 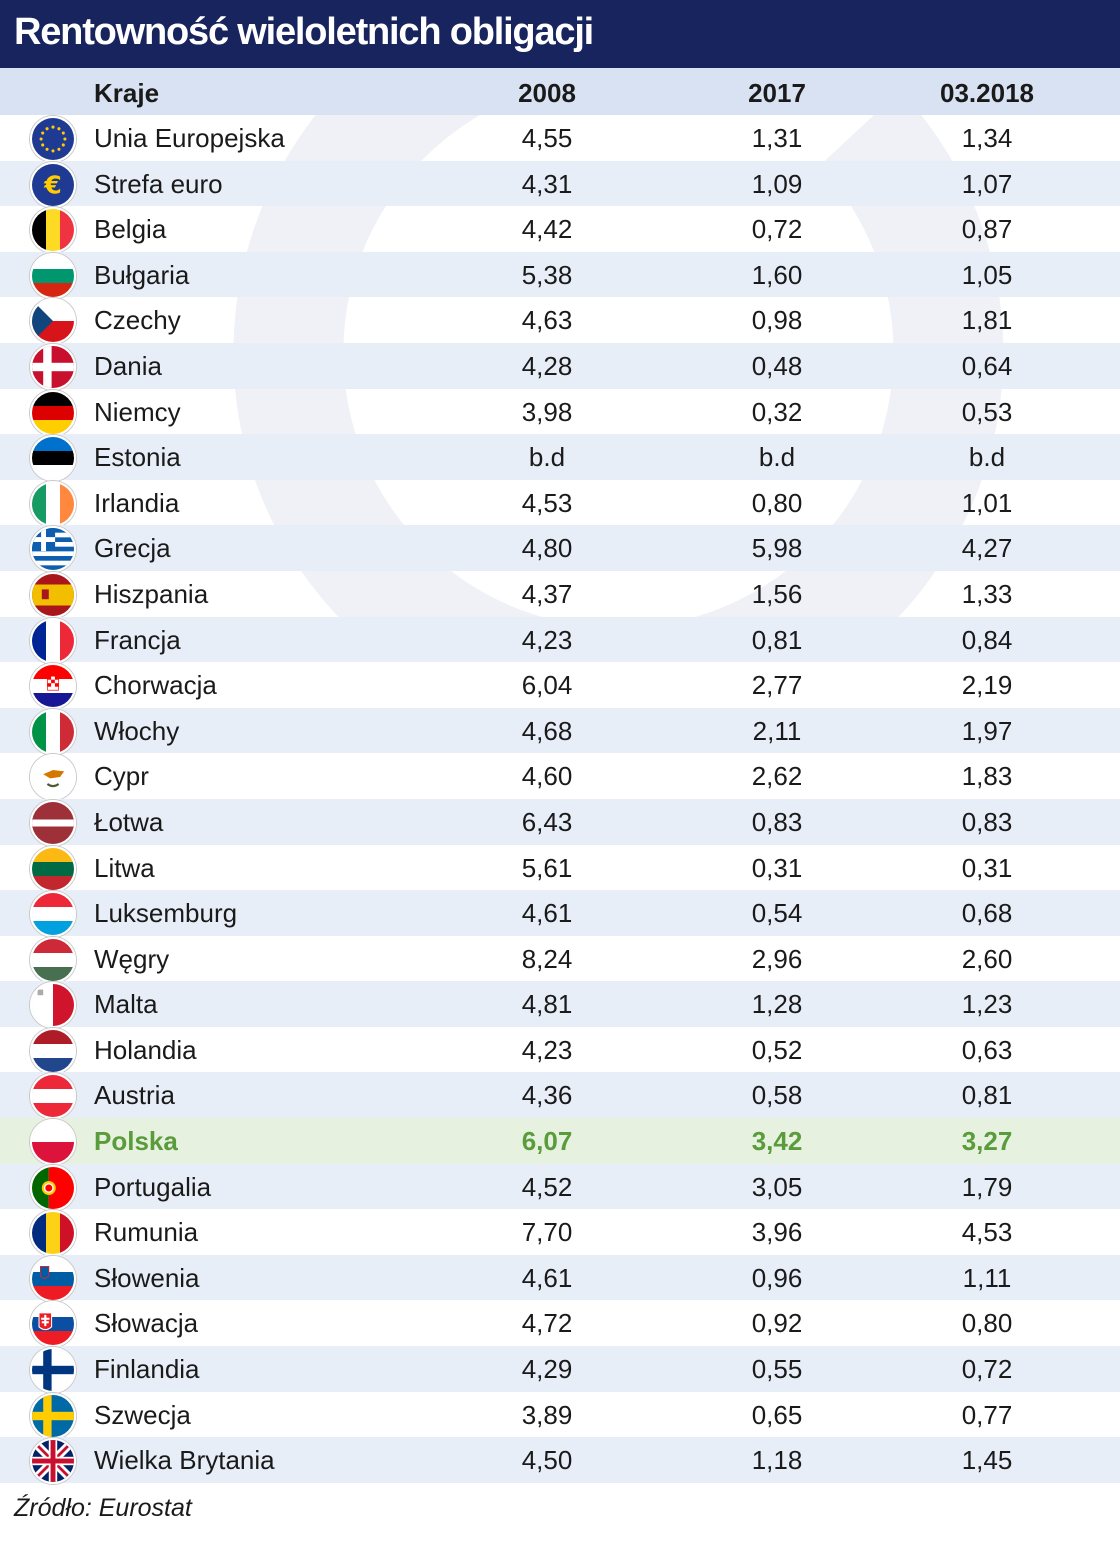 What do you see at coordinates (547, 776) in the screenshot?
I see `value-2008: 4,60` at bounding box center [547, 776].